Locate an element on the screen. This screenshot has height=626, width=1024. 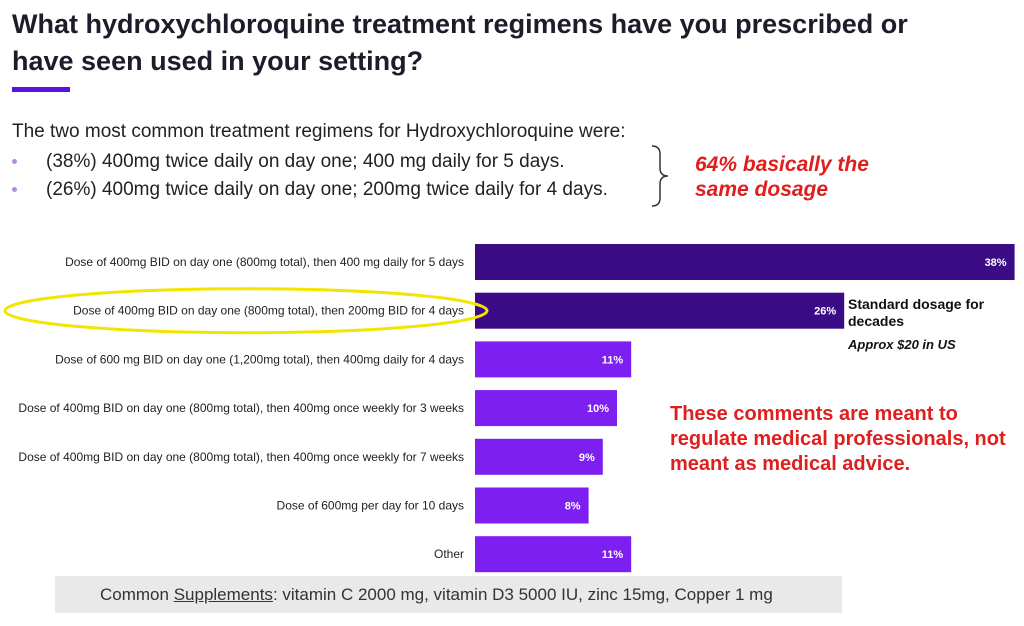
supplements-heading: Supplements is located at coordinates (223, 594).